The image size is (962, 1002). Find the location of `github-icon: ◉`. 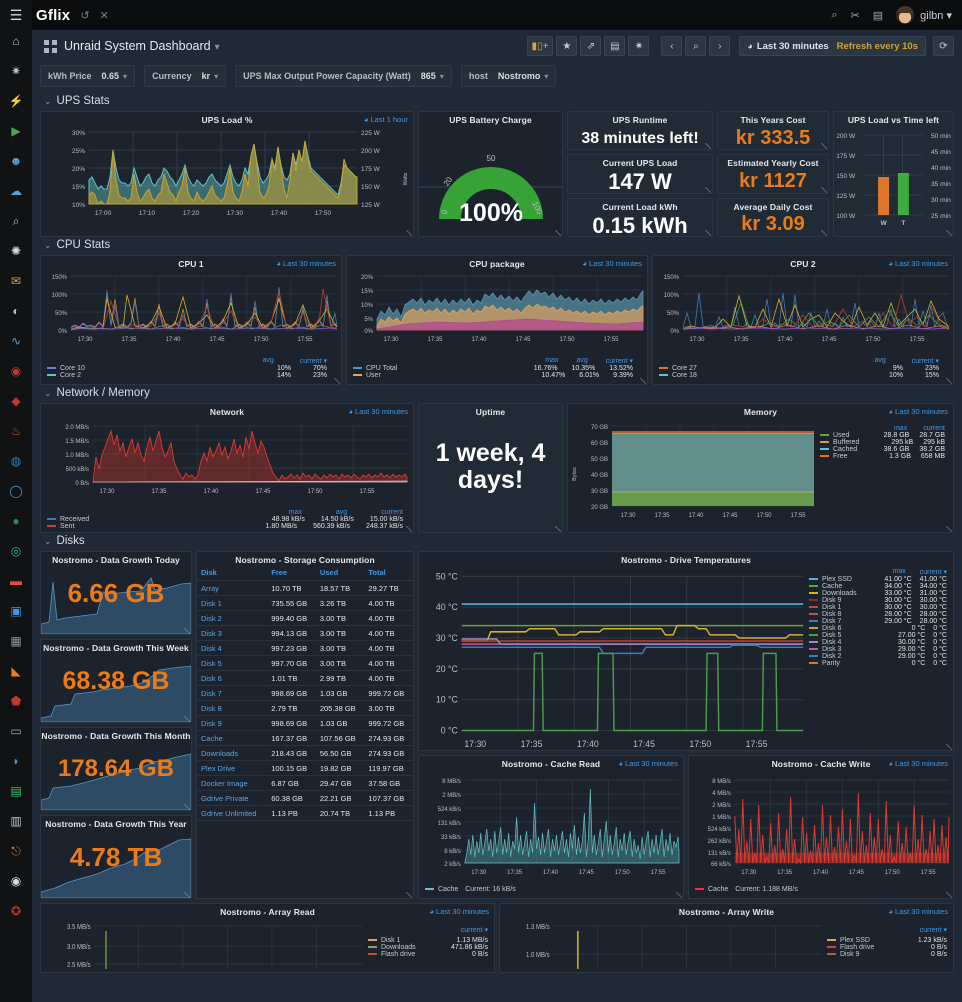

github-icon: ◉ is located at coordinates (16, 881).